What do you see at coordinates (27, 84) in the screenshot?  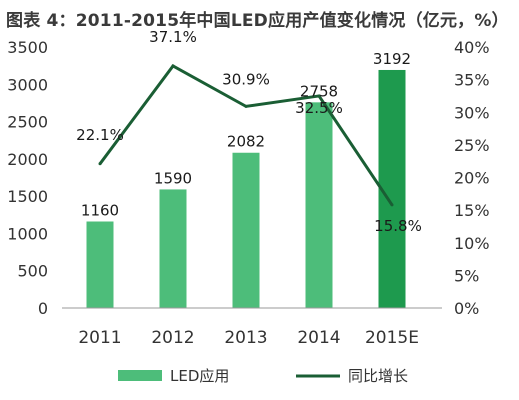 I see `left-axis-tick-label: 3000` at bounding box center [27, 84].